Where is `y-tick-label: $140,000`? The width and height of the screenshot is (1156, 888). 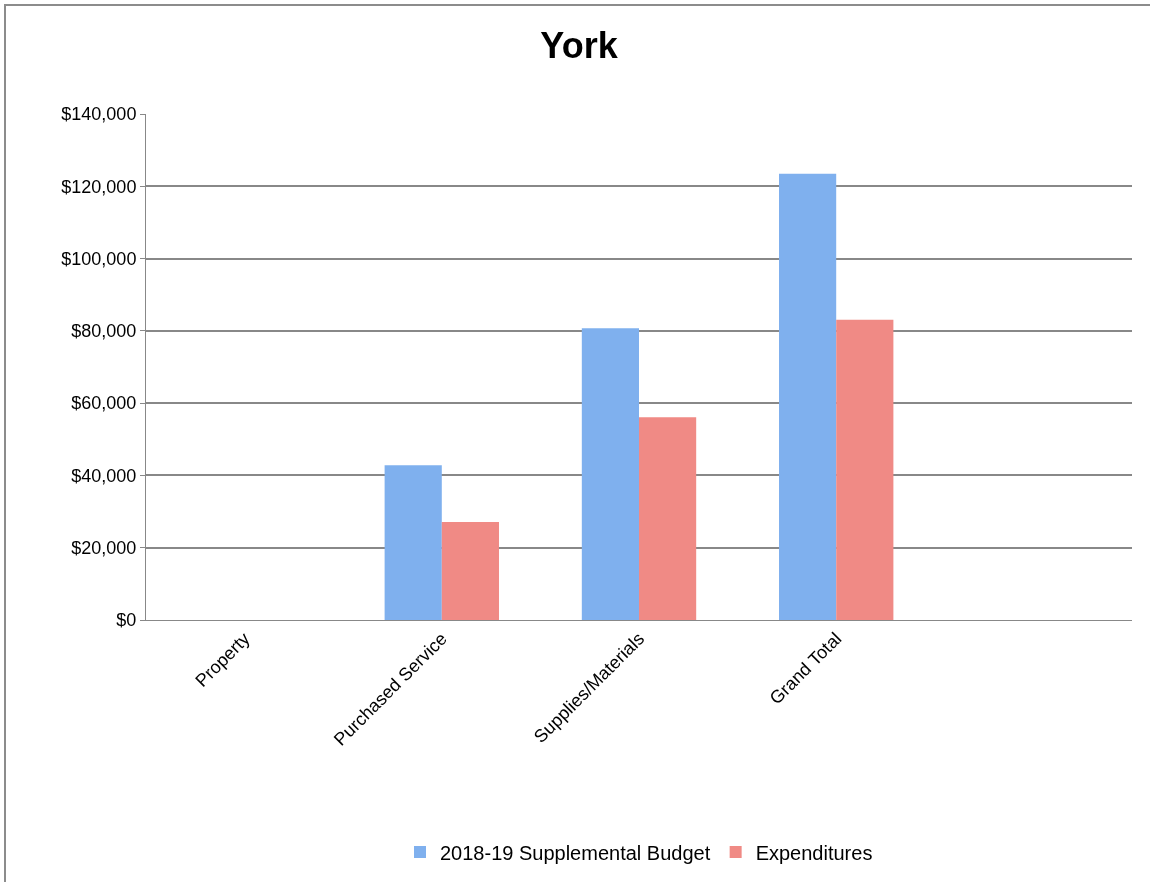
y-tick-label: $140,000 is located at coordinates (99, 114).